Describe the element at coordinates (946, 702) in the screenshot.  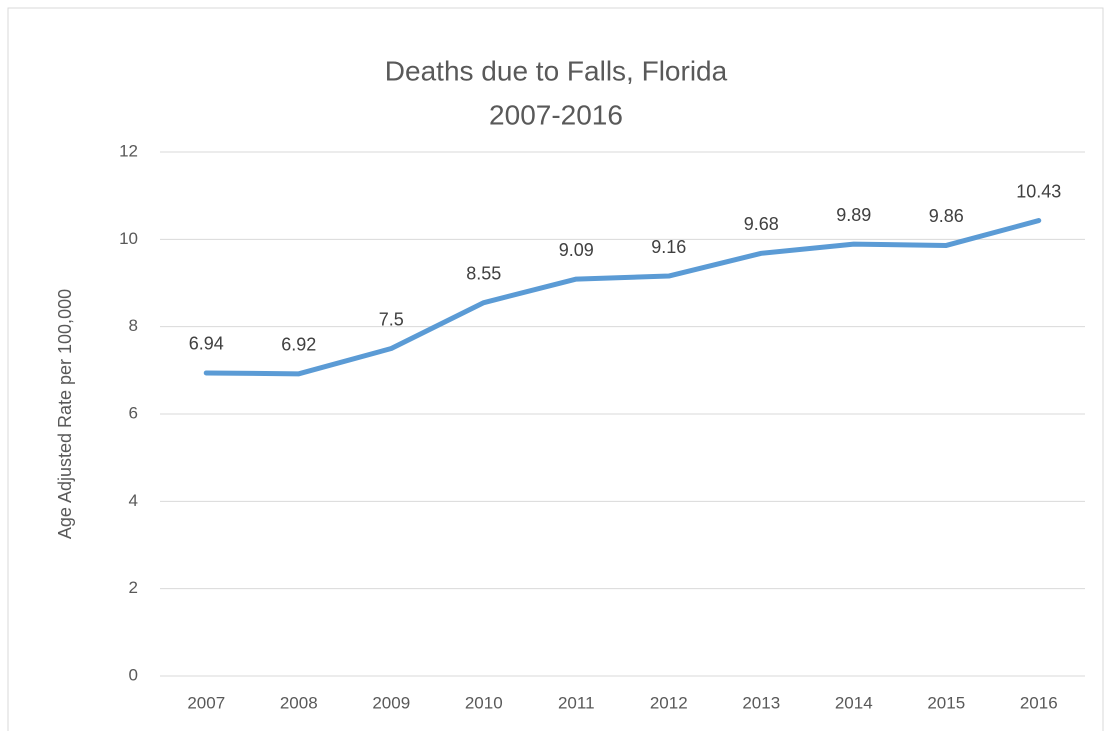
I see `x-tick-label: 2015` at that location.